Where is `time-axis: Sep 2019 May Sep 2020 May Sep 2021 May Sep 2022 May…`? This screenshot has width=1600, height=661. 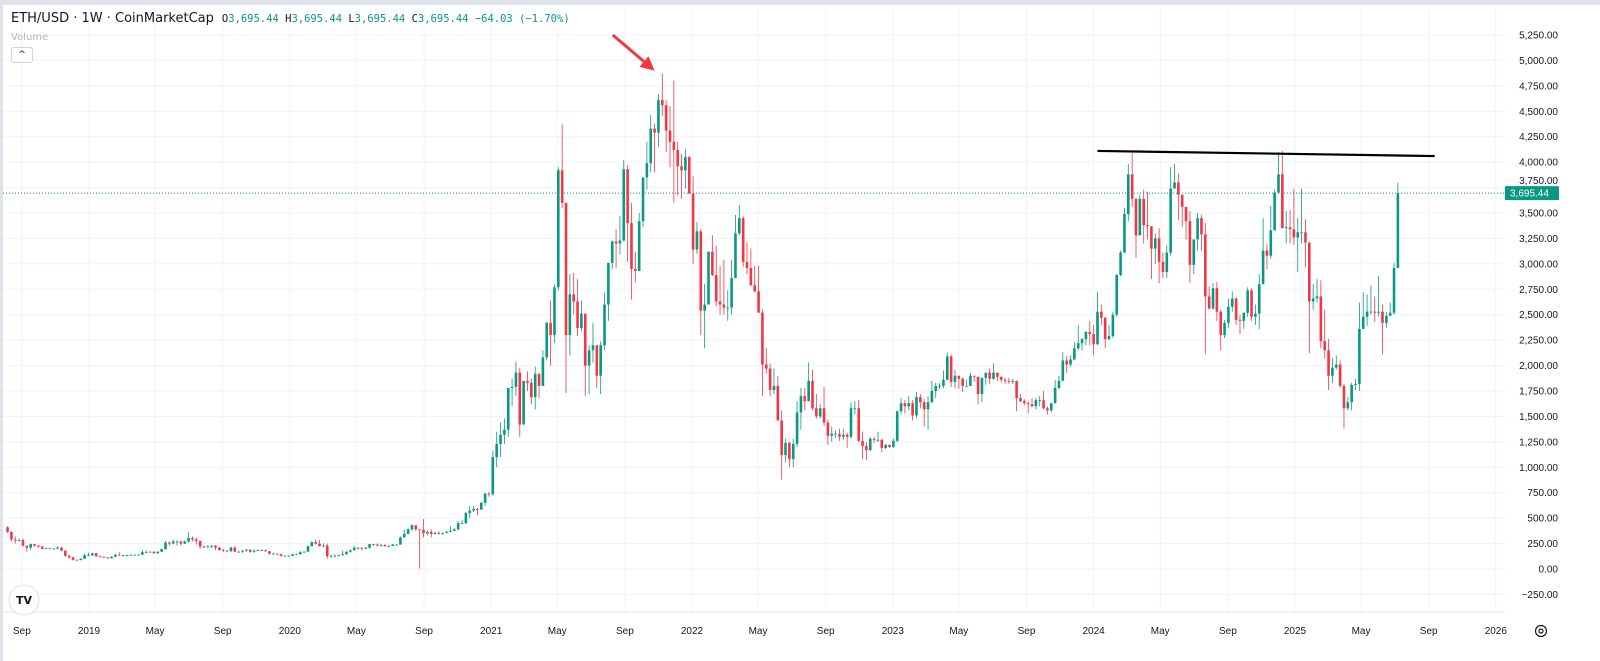
time-axis: Sep 2019 May Sep 2020 May Sep 2021 May Sep 2022 May… is located at coordinates (760, 631).